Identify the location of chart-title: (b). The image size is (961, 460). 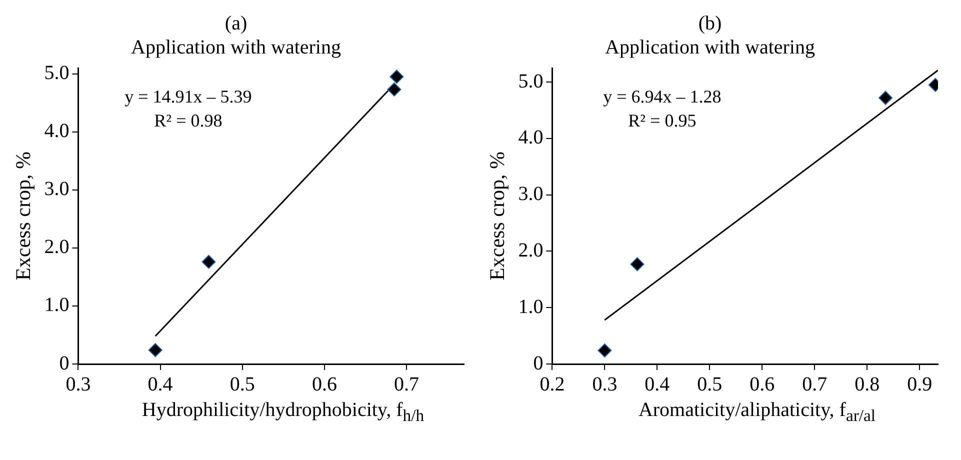
(710, 23).